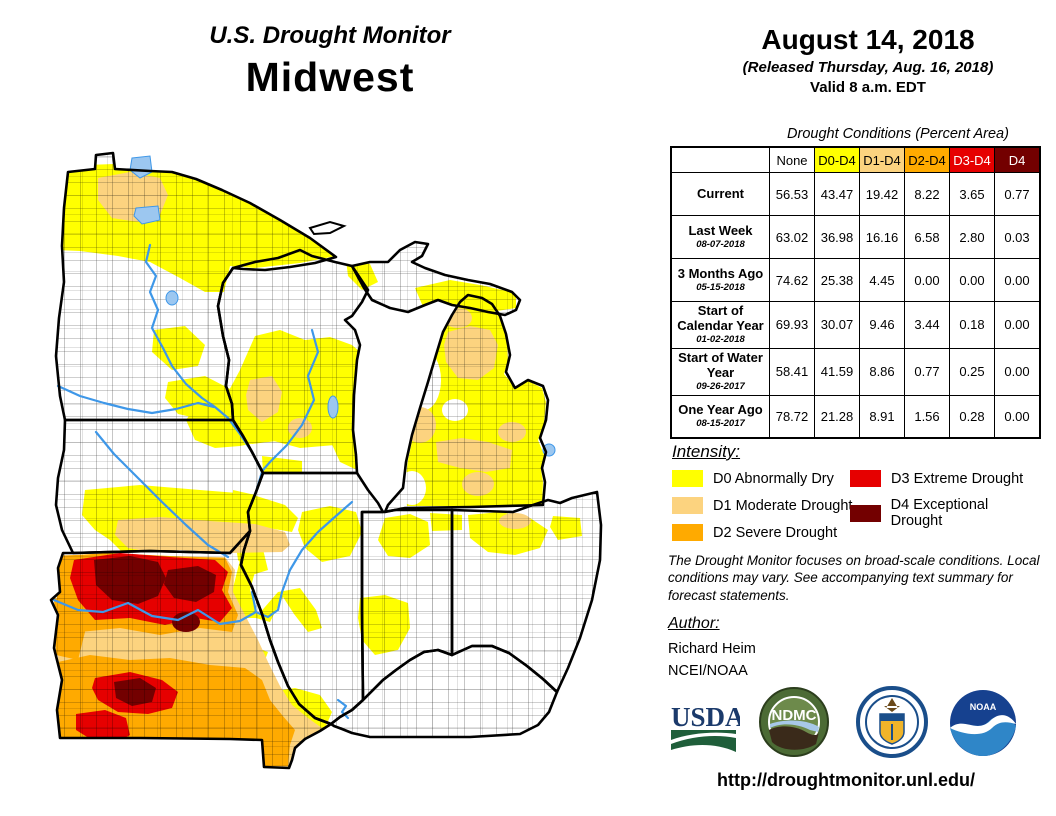  What do you see at coordinates (720, 386) in the screenshot?
I see `row-date: 09-26-2017` at bounding box center [720, 386].